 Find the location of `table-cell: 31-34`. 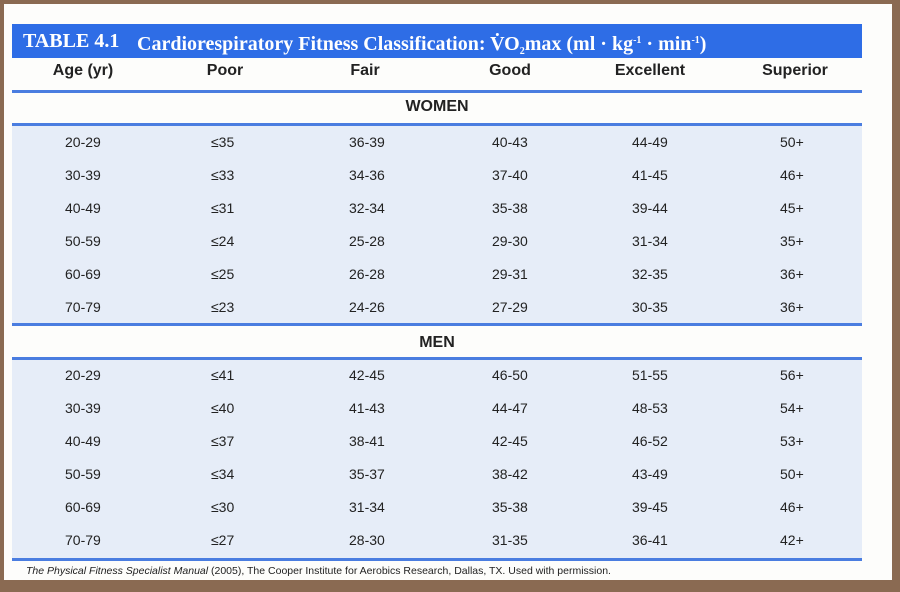

table-cell: 31-34 is located at coordinates (367, 507).